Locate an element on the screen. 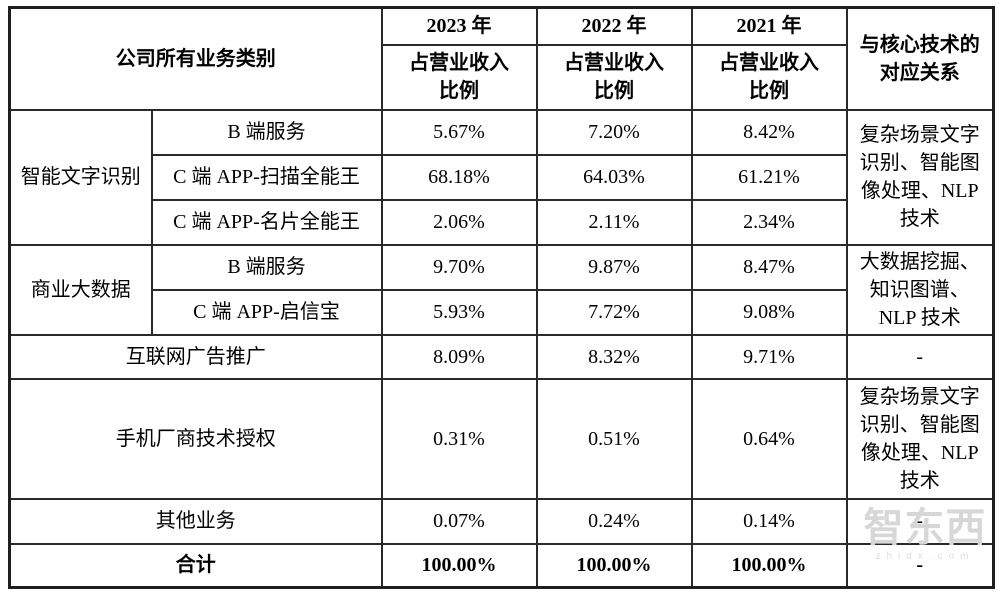  cell-b-service-1-2022: 7.20% is located at coordinates (614, 132).